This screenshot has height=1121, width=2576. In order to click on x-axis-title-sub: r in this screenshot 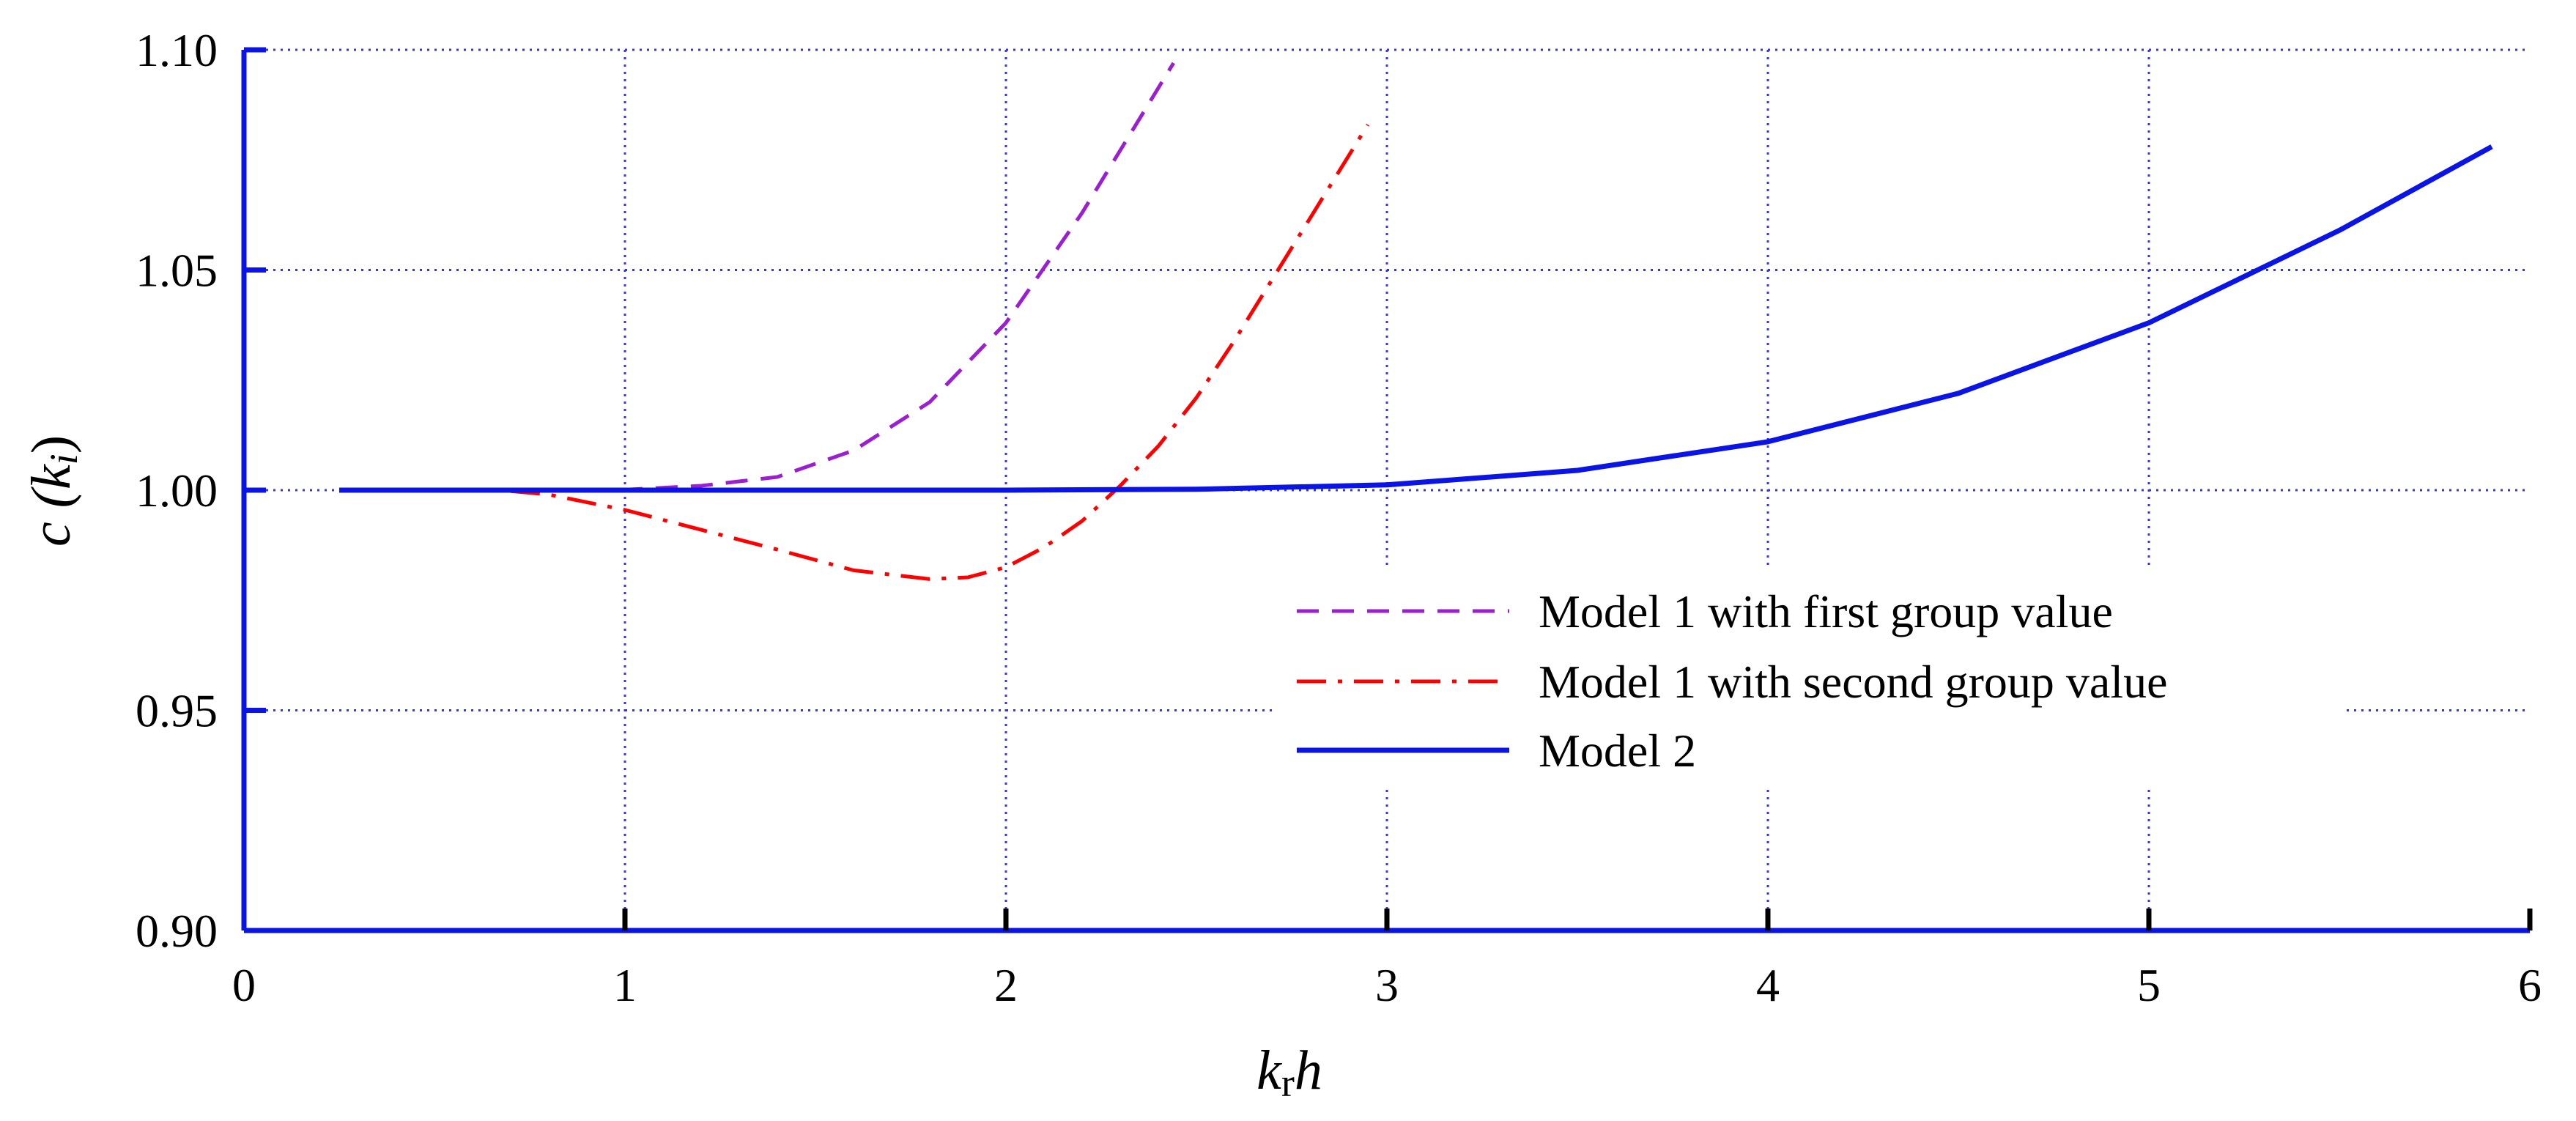, I will do `click(1288, 1083)`.